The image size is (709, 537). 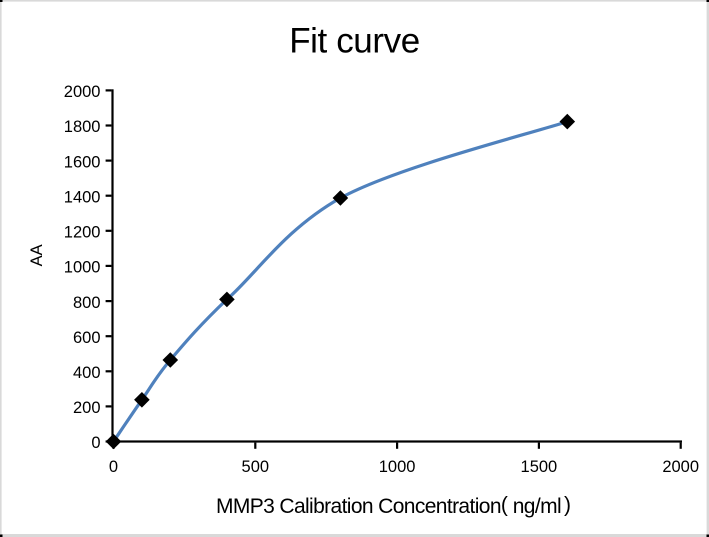 I want to click on svg-text: 1200, so click(x=82, y=233).